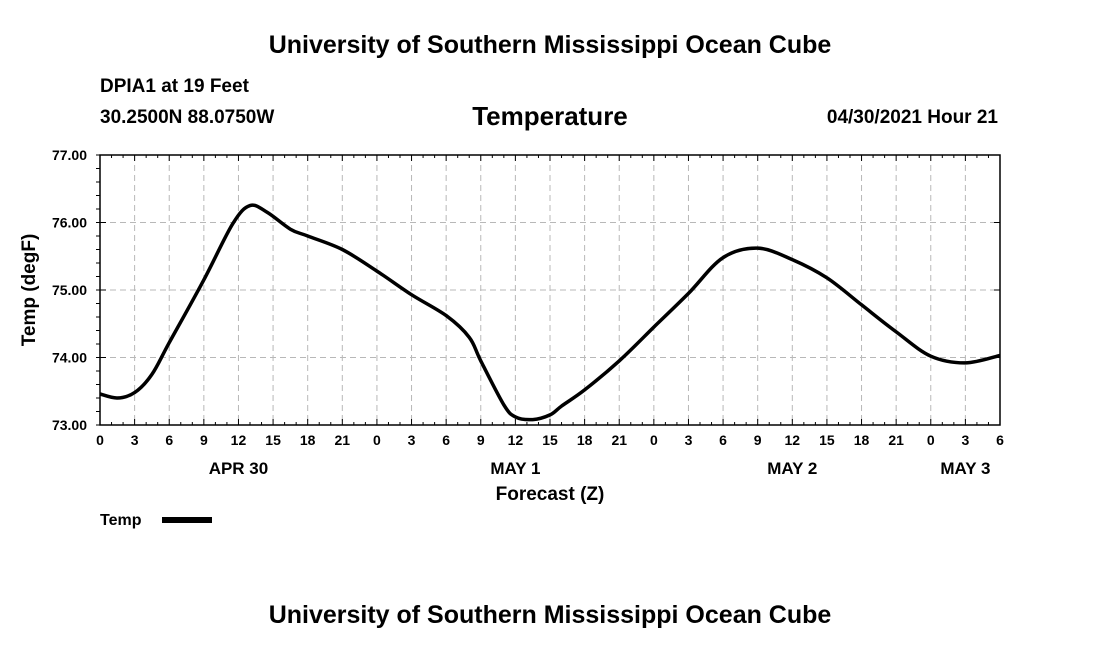 This screenshot has width=1100, height=650. Describe the element at coordinates (550, 494) in the screenshot. I see `x-axis-label: Forecast (Z)` at that location.